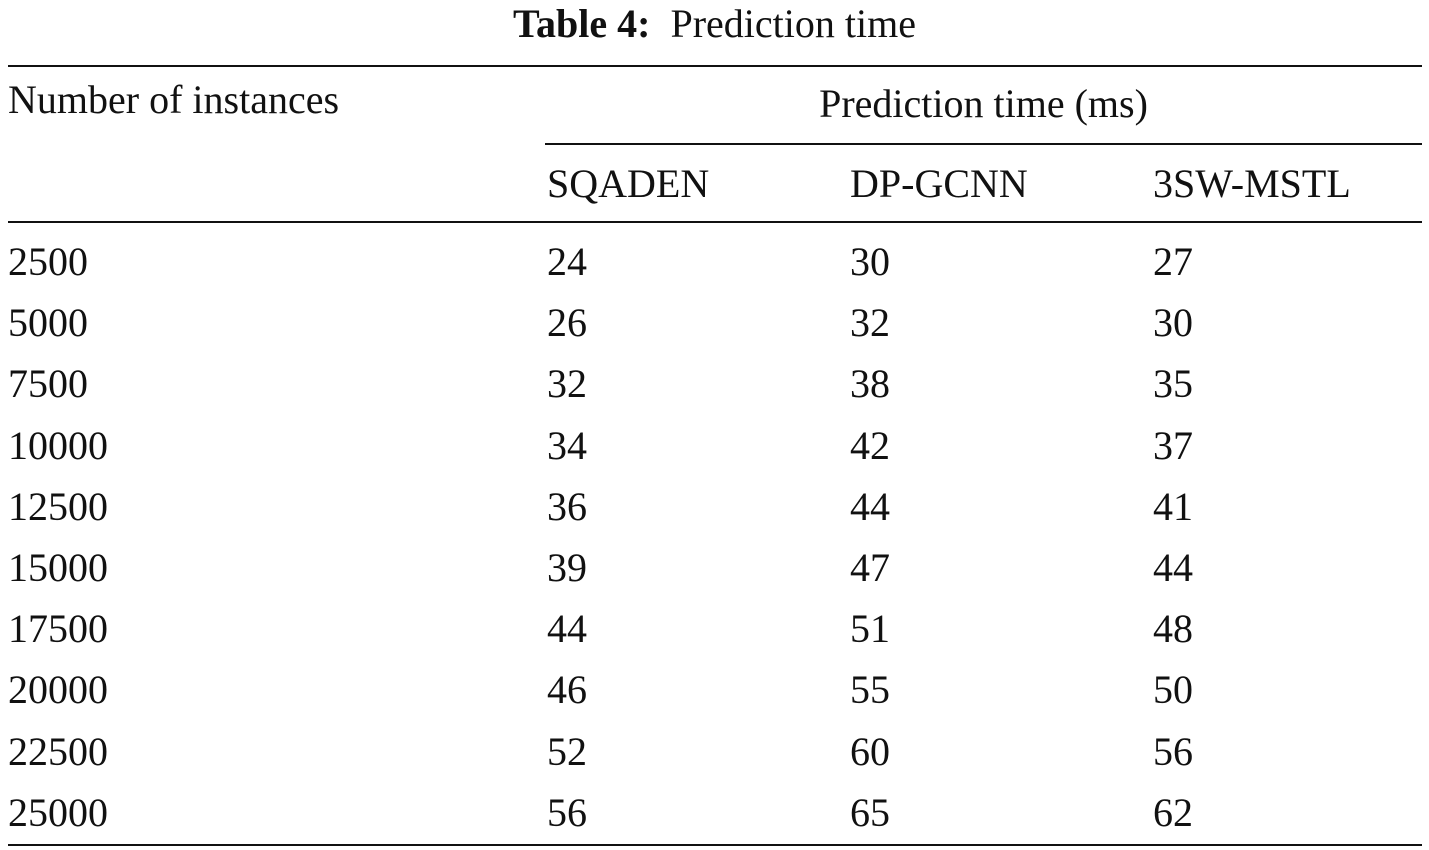  Describe the element at coordinates (715, 845) in the screenshot. I see `bottom-rule` at that location.